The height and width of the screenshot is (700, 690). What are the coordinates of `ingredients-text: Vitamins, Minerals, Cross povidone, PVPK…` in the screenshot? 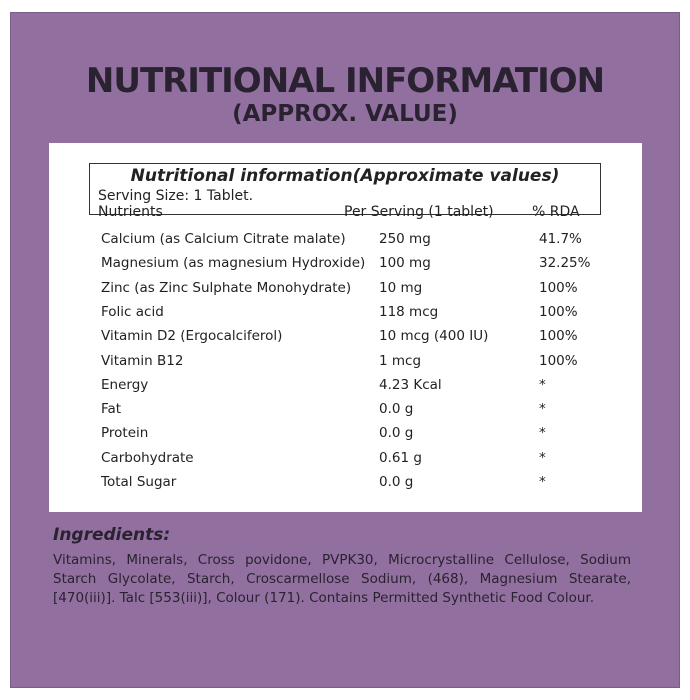 It's located at (342, 579).